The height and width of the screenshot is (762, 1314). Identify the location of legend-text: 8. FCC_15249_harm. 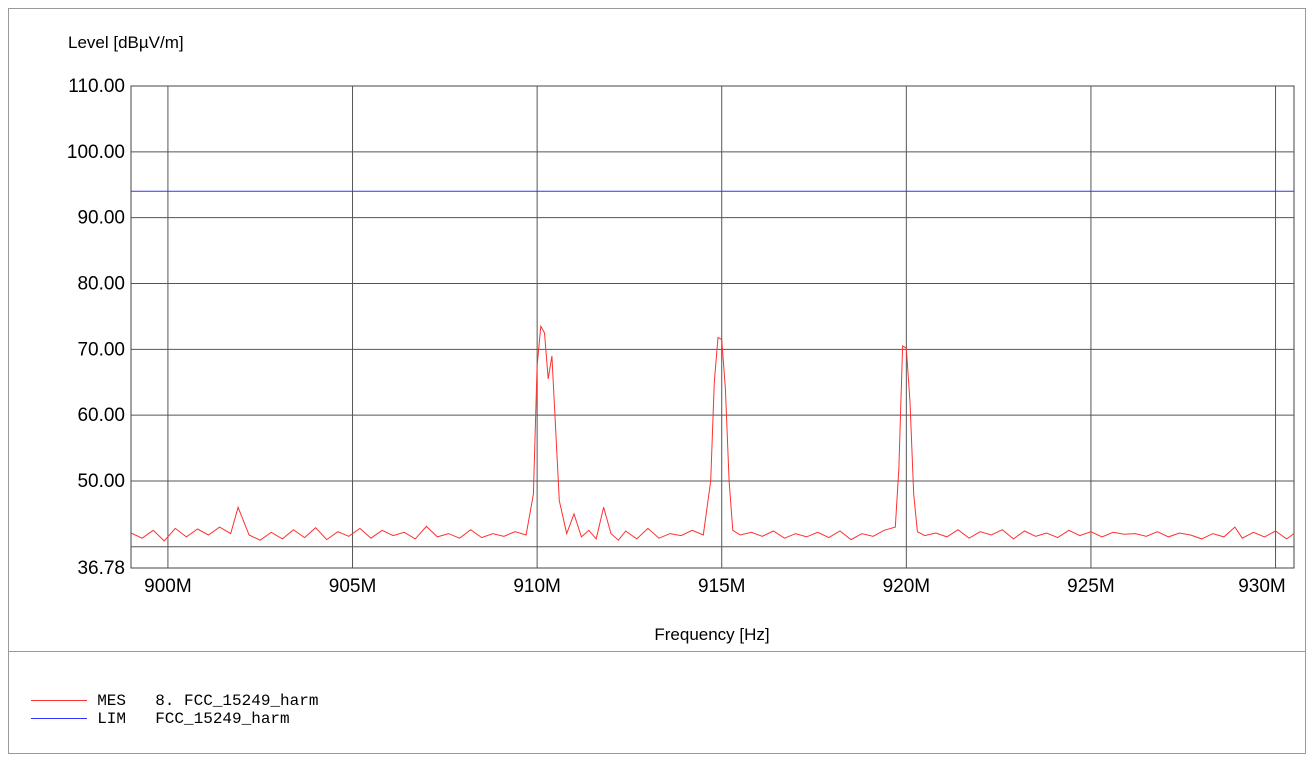
(237, 701).